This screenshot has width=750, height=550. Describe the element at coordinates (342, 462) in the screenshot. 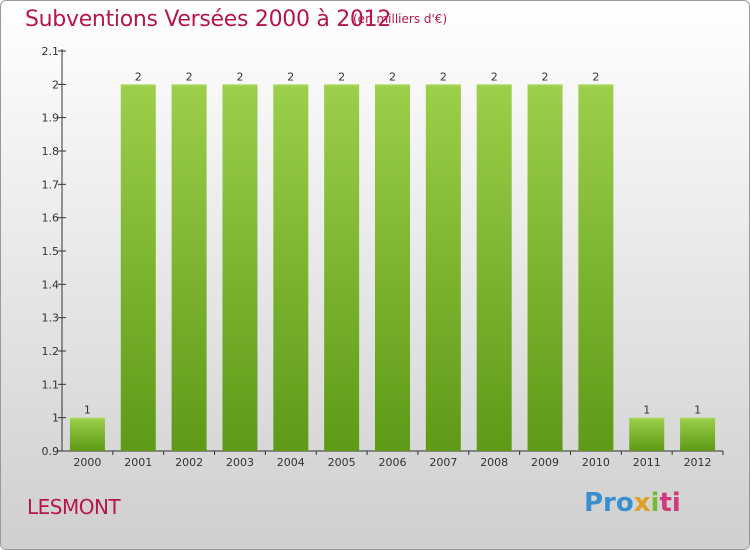

I see `x-tick-label: 2005` at that location.